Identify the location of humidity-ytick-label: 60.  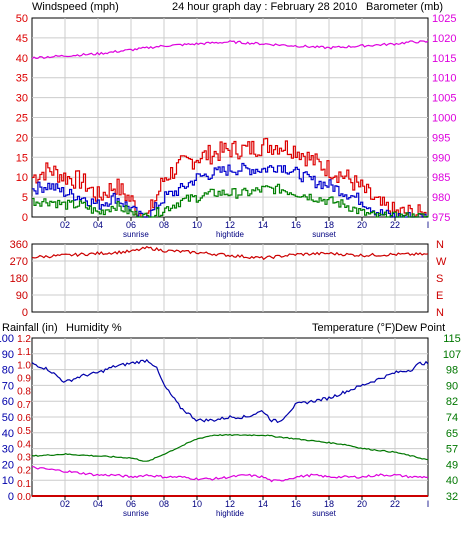
(8, 402).